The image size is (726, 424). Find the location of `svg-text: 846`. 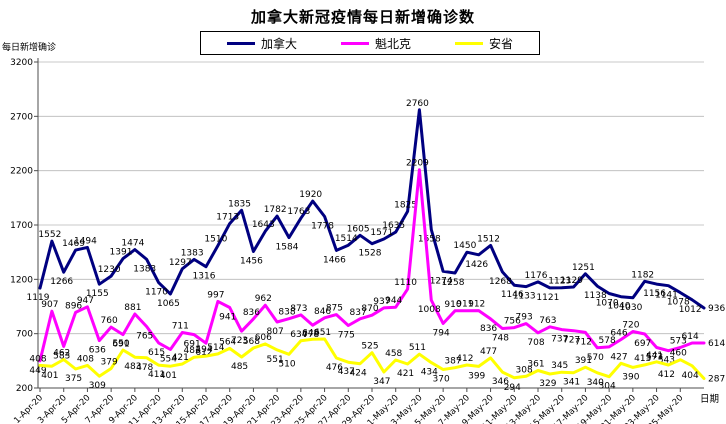

svg-text: 846 is located at coordinates (322, 312).